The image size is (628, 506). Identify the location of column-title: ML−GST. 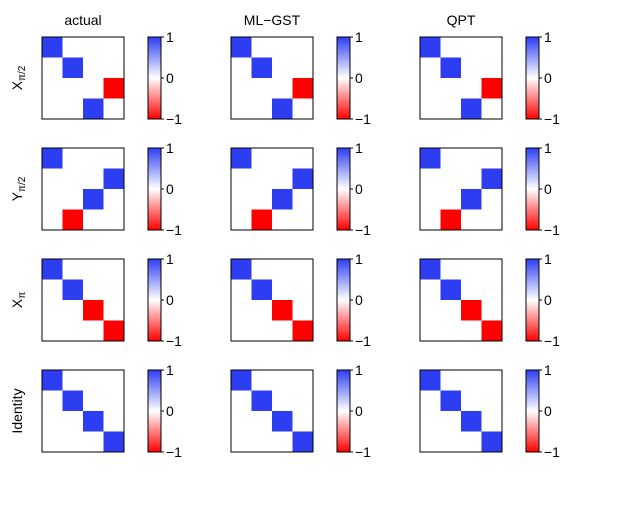
(272, 20).